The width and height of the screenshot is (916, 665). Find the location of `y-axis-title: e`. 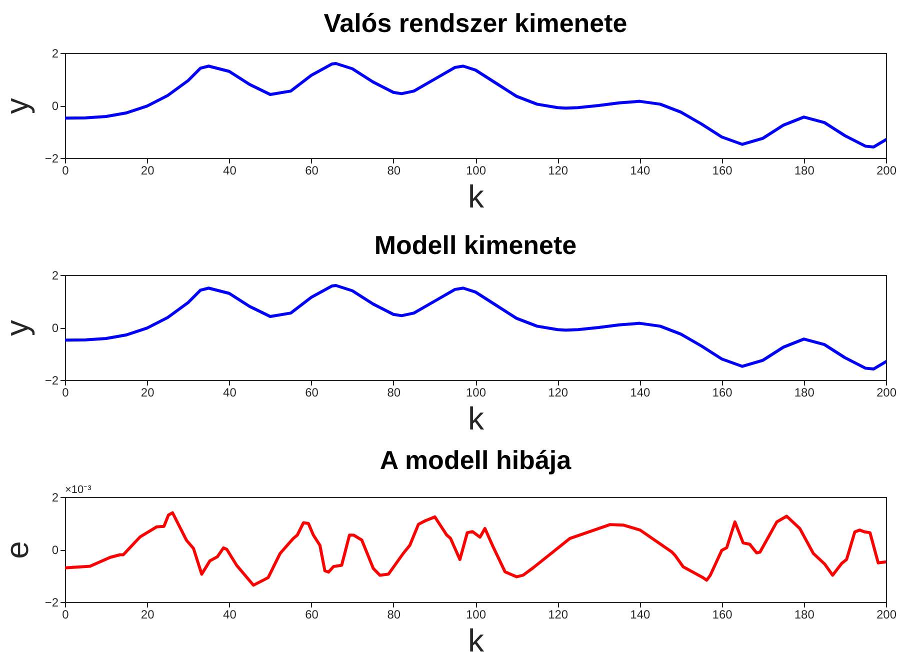

y-axis-title: e is located at coordinates (17, 550).